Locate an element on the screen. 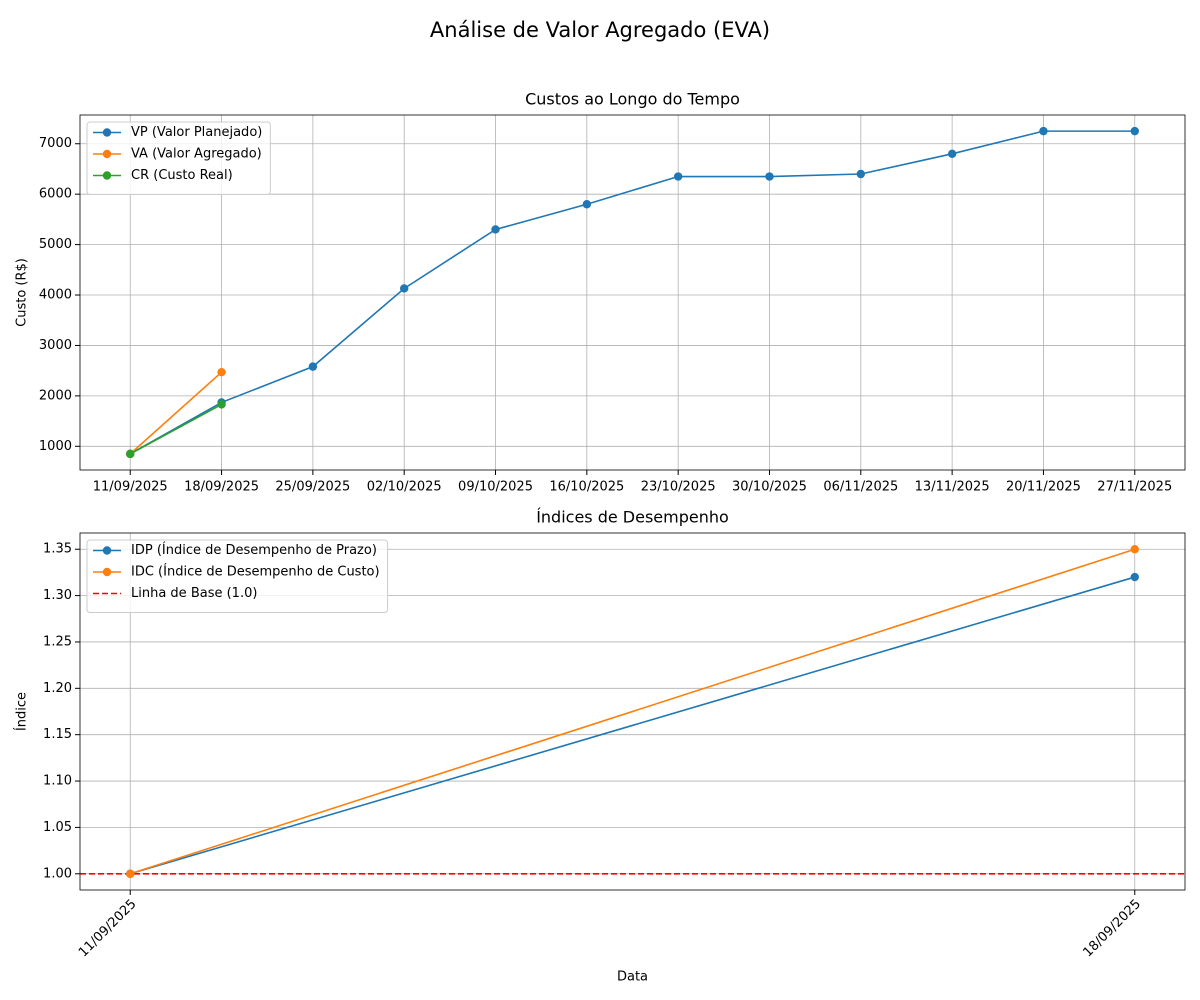 The width and height of the screenshot is (1200, 1000). x-tick-label: 20/11/2025 is located at coordinates (1043, 487).